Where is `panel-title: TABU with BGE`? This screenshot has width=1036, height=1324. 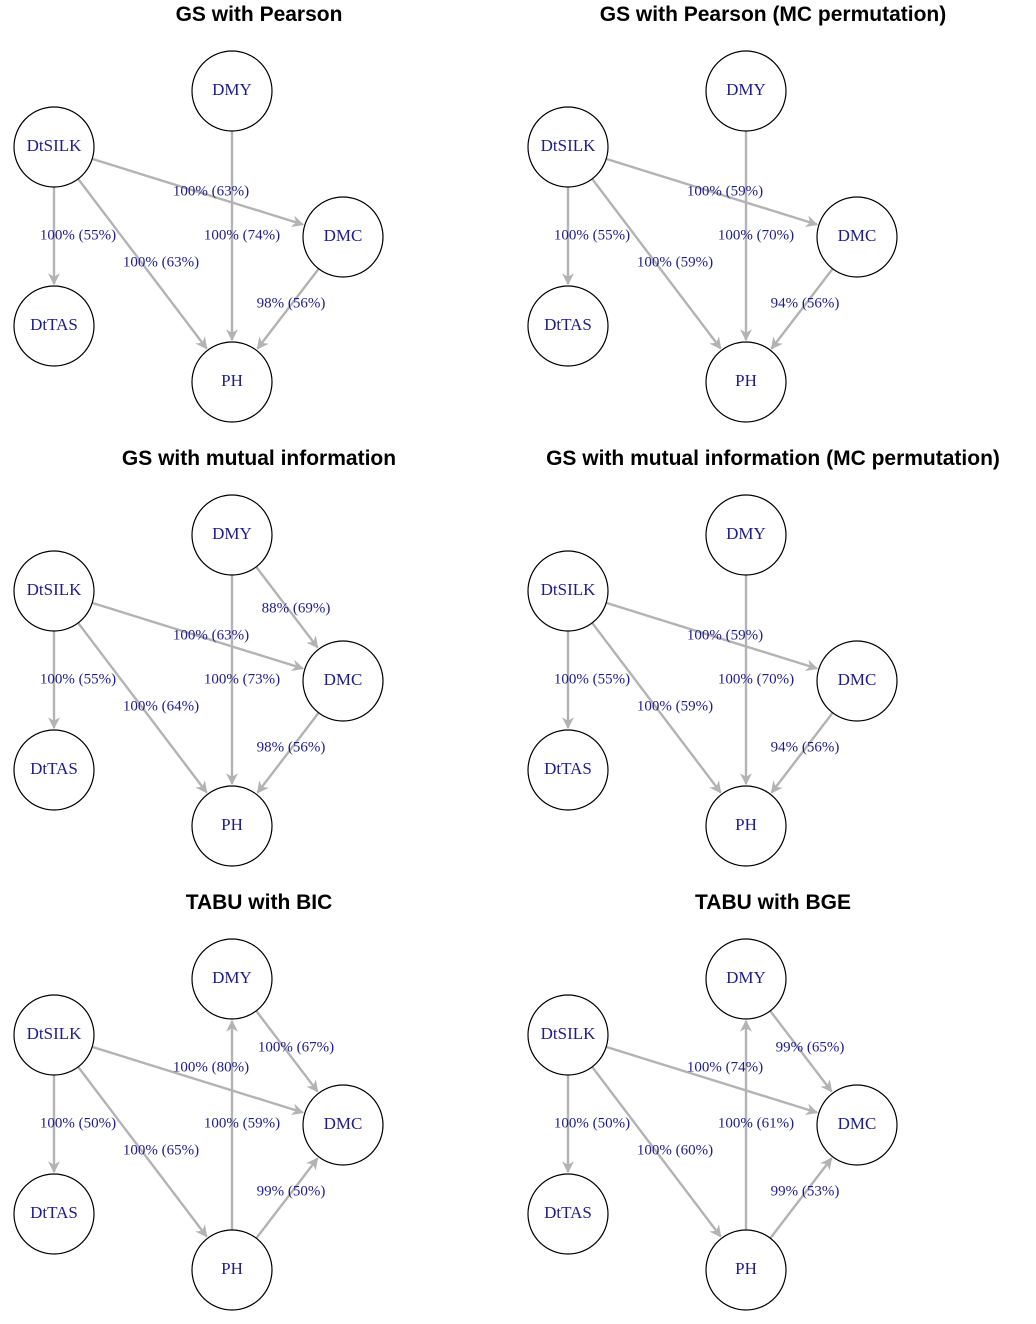 panel-title: TABU with BGE is located at coordinates (773, 902).